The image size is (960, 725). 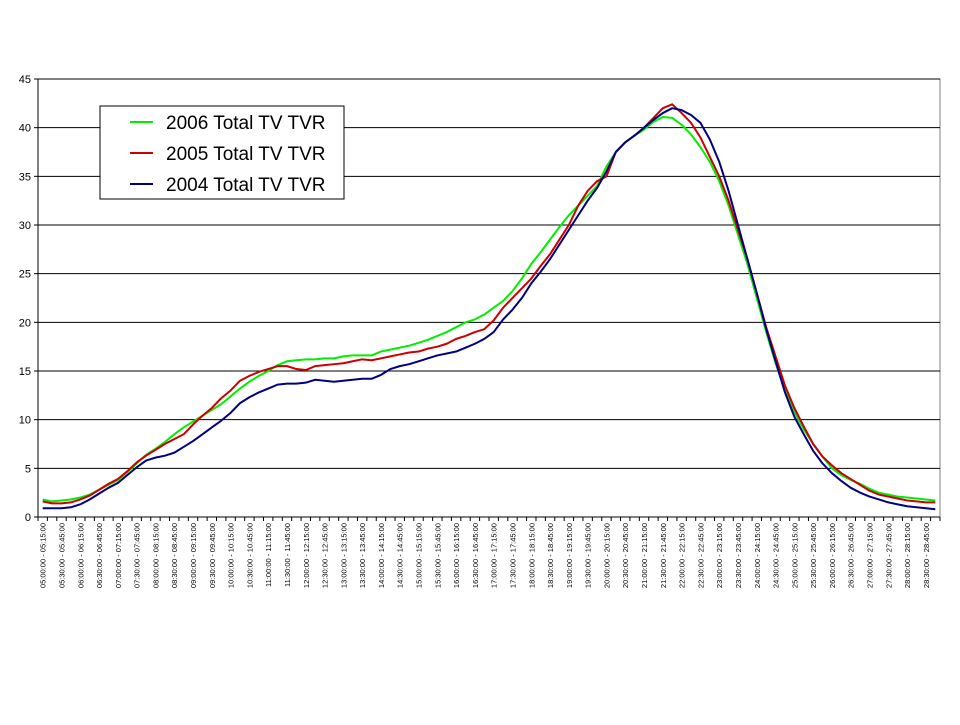 I want to click on y-tick-label: 40, so click(x=25, y=129).